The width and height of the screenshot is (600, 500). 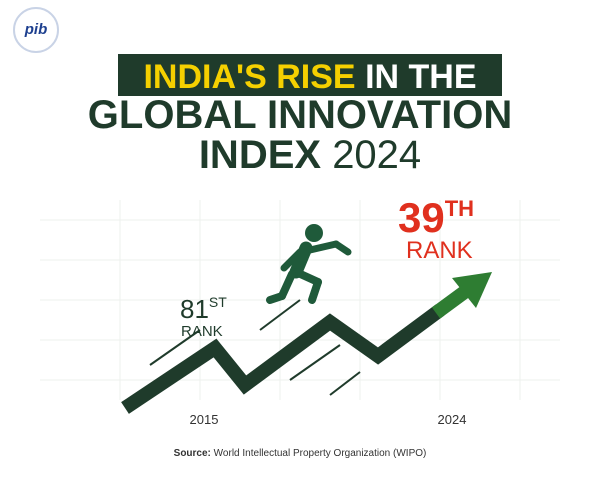 I want to click on runner-icon, so click(x=309, y=264).